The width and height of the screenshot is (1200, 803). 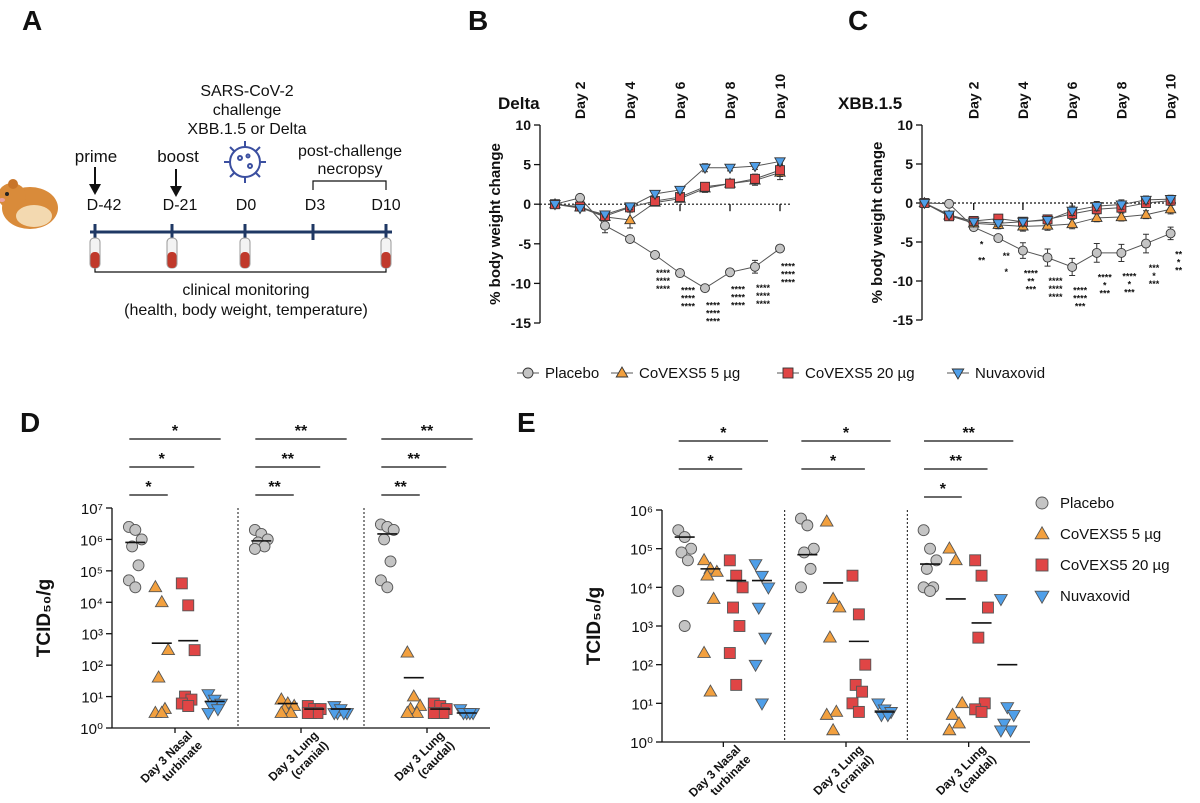 I want to click on x-tick-label: Day 2, so click(x=580, y=100).